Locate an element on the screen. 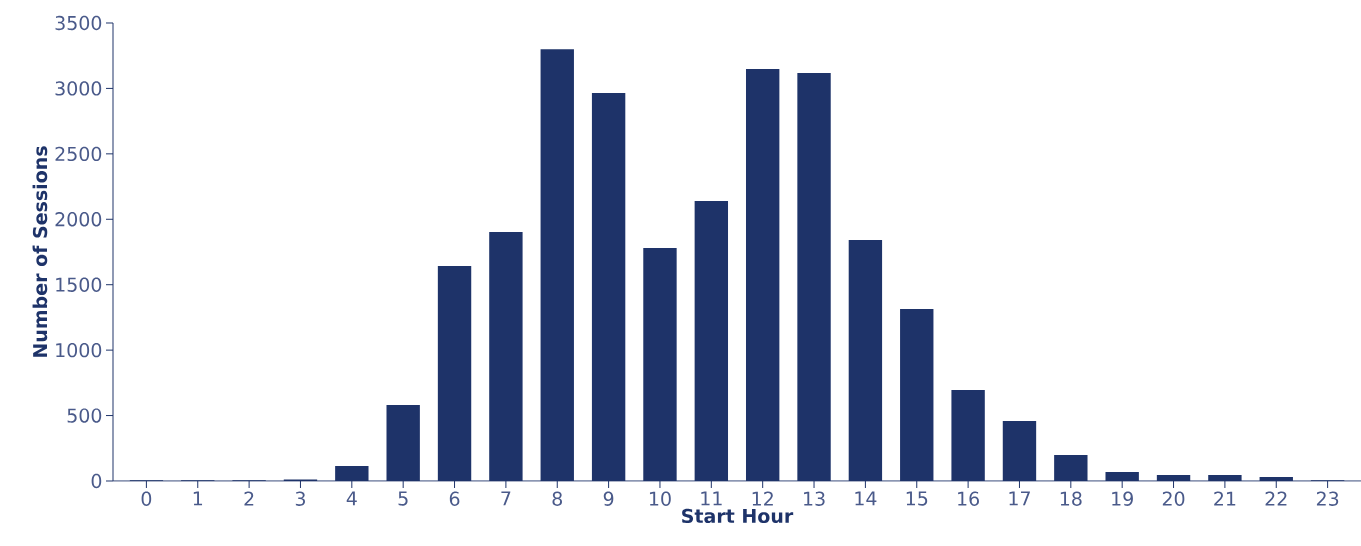 The height and width of the screenshot is (546, 1361). y-tick-label: 1000 is located at coordinates (79, 350).